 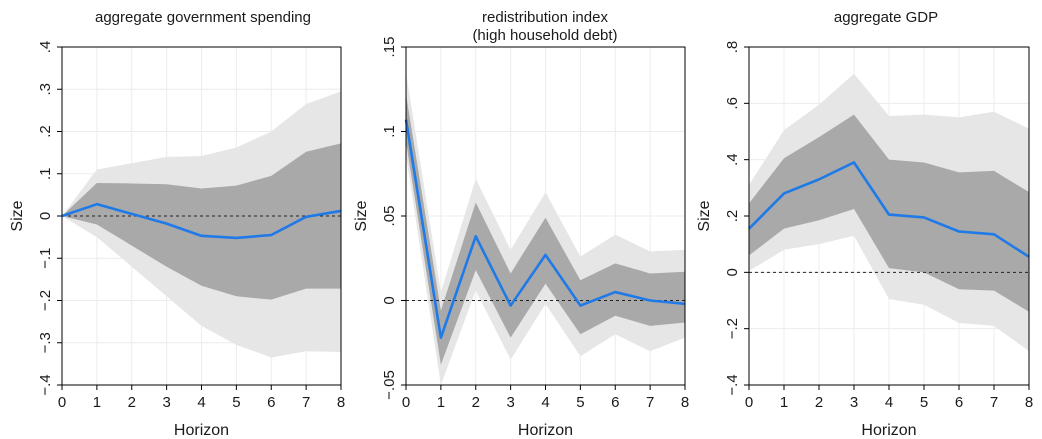 I want to click on inner-confidence-band, so click(x=201, y=221).